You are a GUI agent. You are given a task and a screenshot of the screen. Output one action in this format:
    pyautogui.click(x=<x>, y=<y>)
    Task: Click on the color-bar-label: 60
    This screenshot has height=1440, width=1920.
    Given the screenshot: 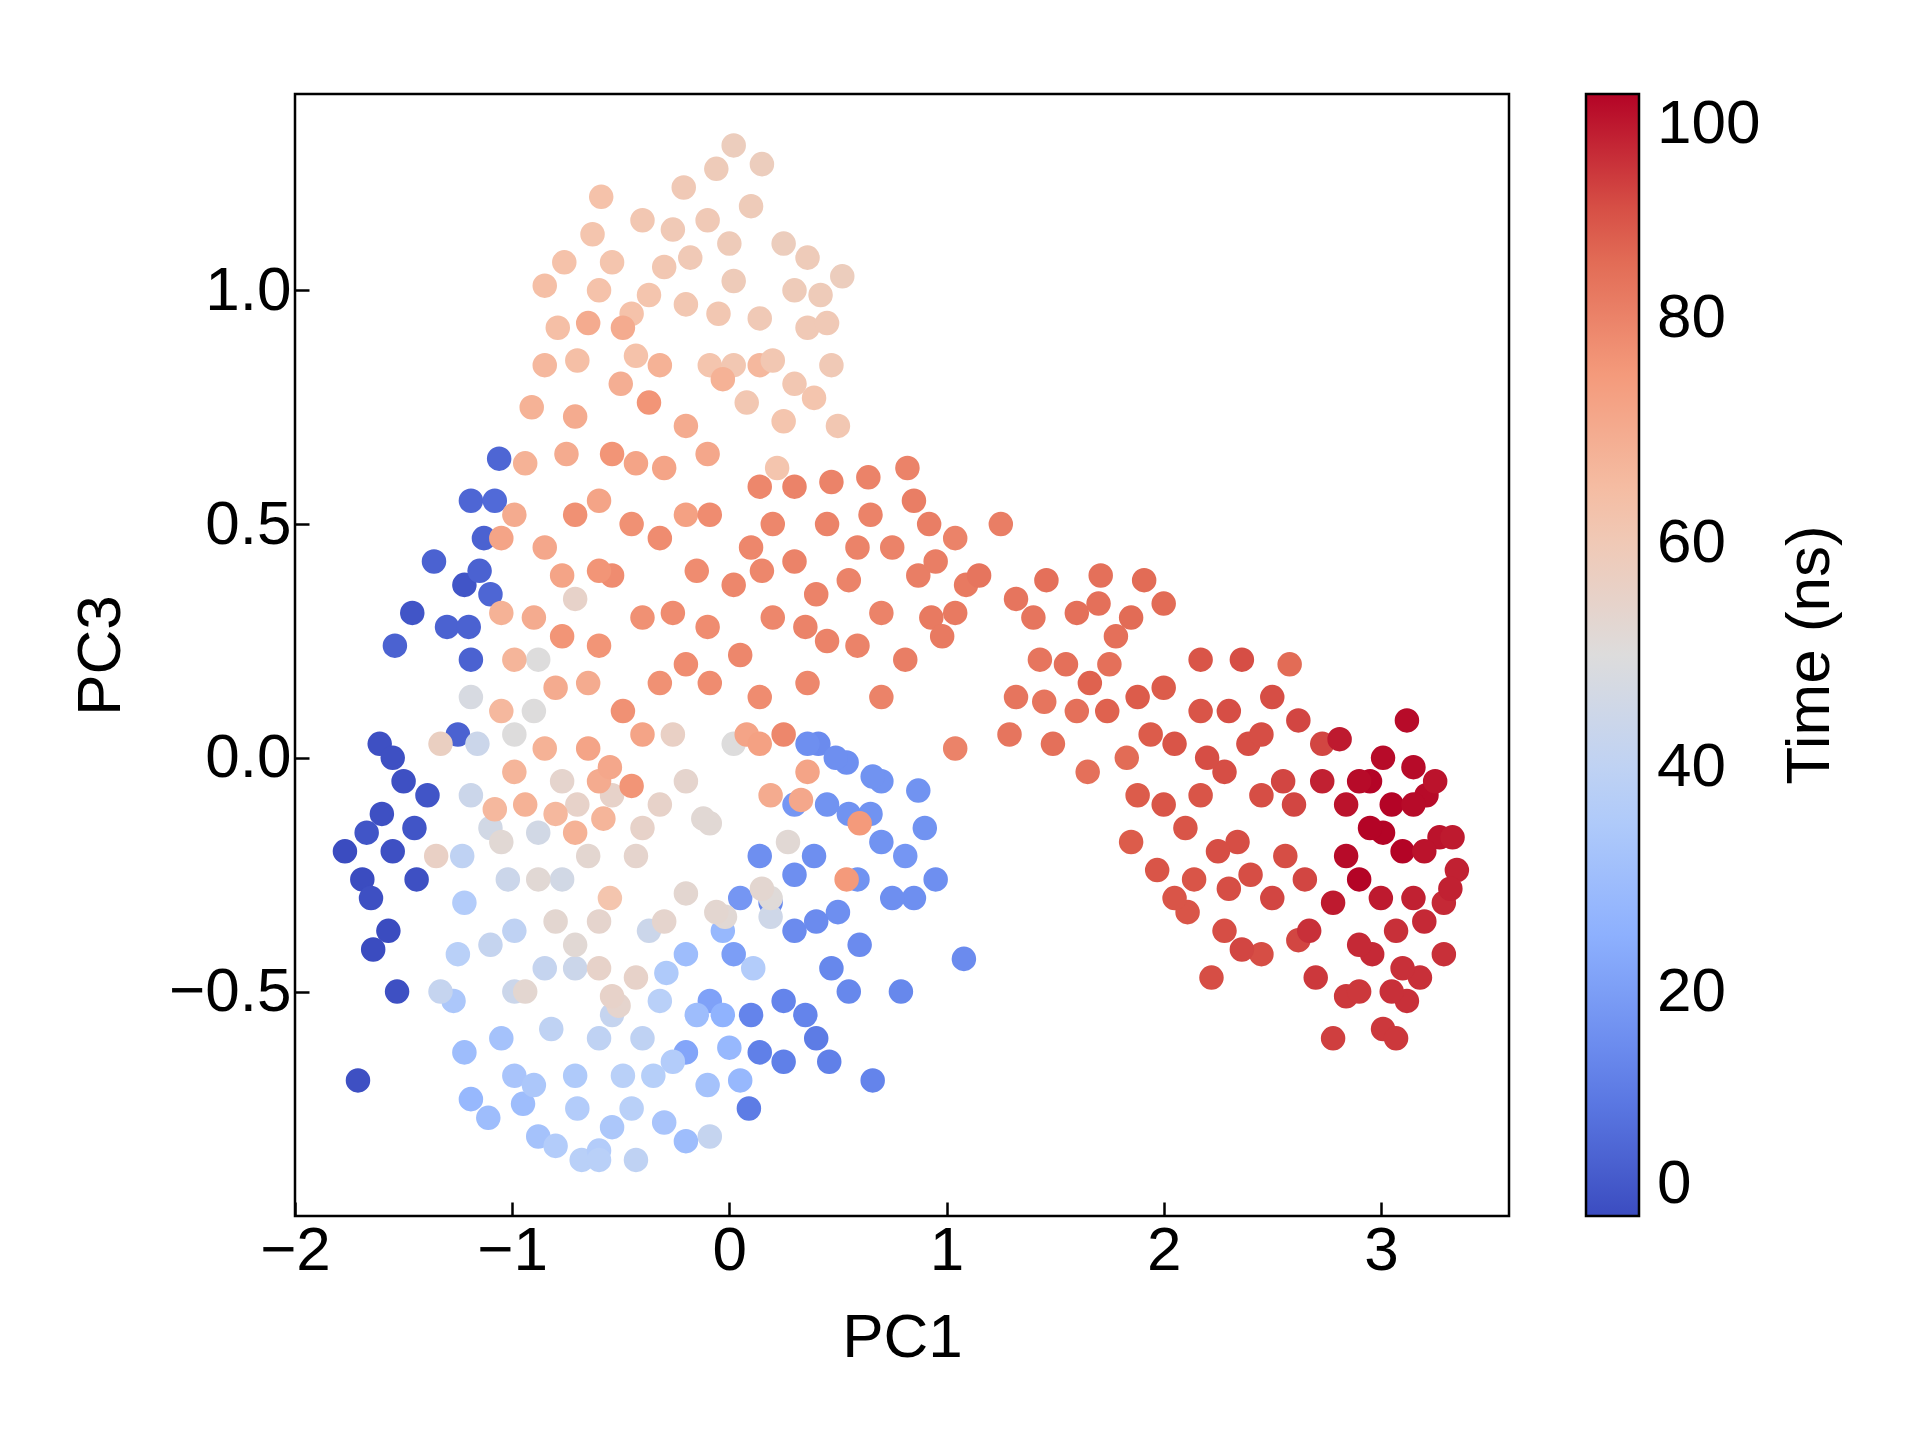 What is the action you would take?
    pyautogui.click(x=1691, y=540)
    